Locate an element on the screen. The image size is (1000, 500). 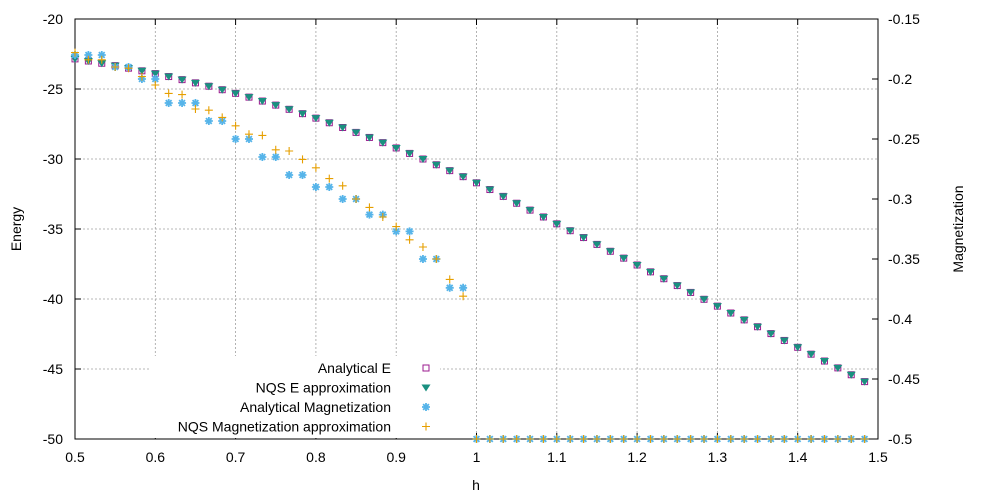
y2-tick-label: -0.4 is located at coordinates (900, 319).